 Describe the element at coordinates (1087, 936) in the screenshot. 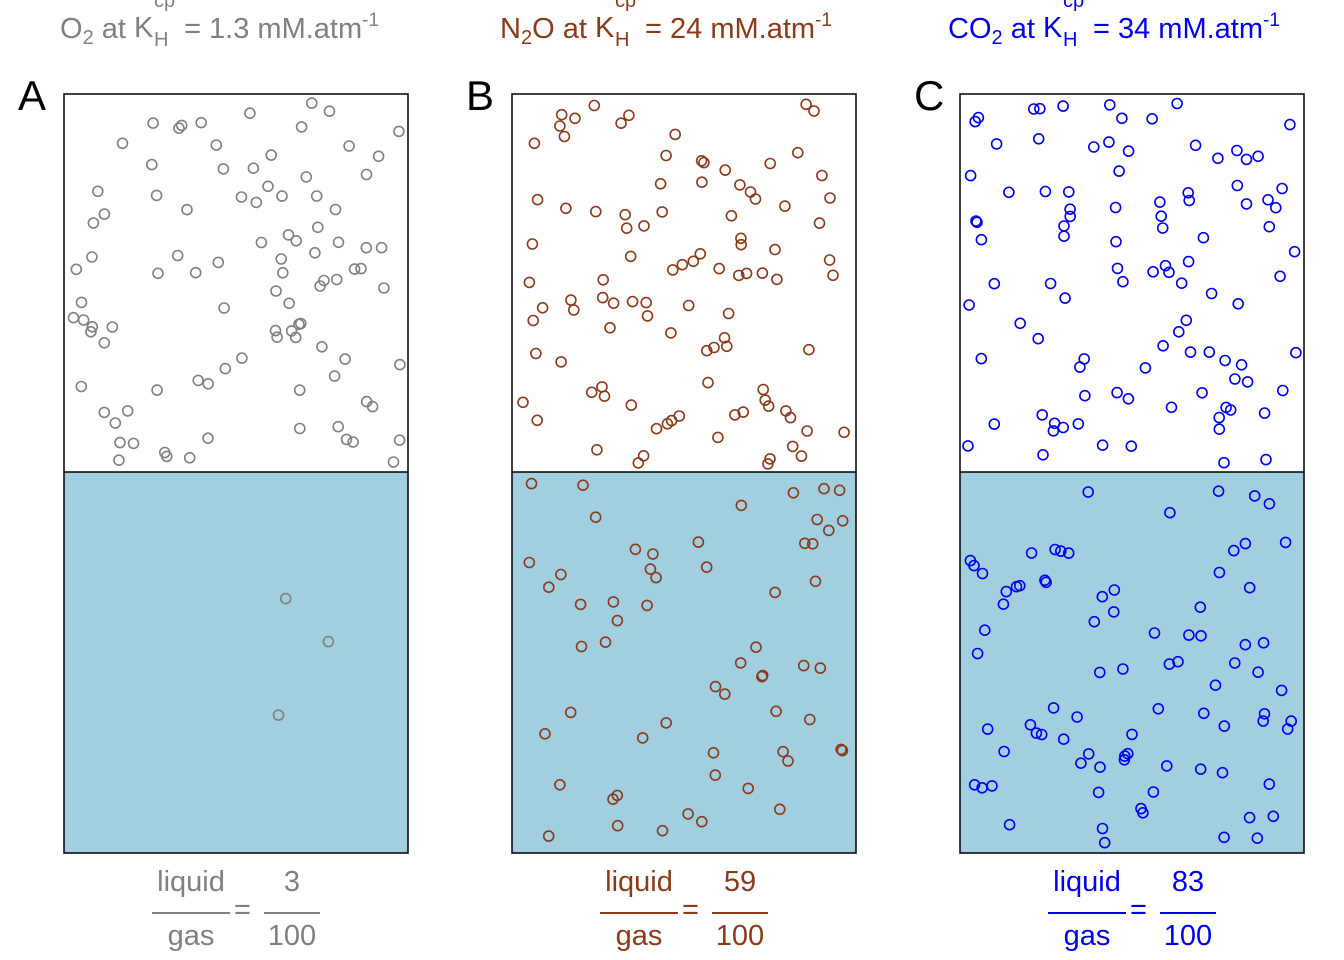

I see `panel-c-ratio-denominator: gas` at that location.